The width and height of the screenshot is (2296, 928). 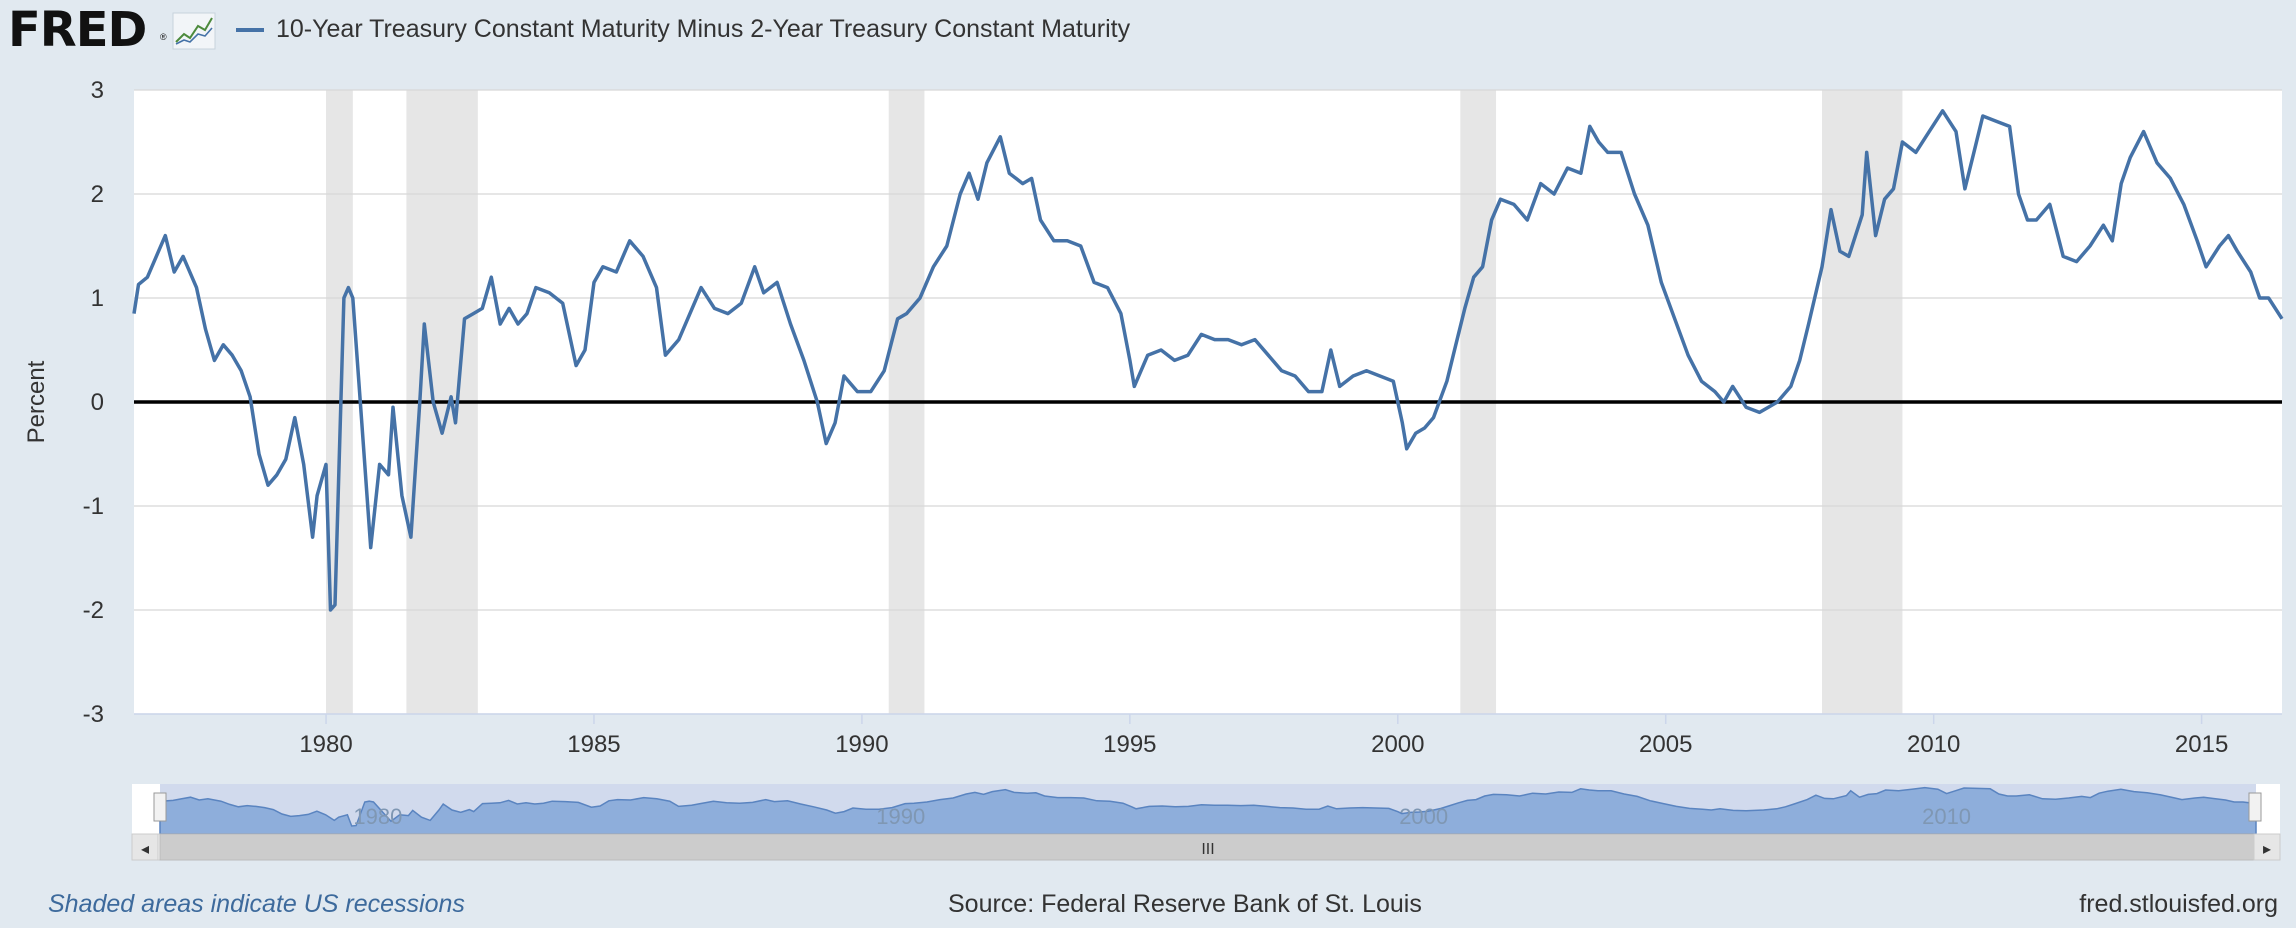 I want to click on x-tick-label: 1985, so click(x=593, y=744).